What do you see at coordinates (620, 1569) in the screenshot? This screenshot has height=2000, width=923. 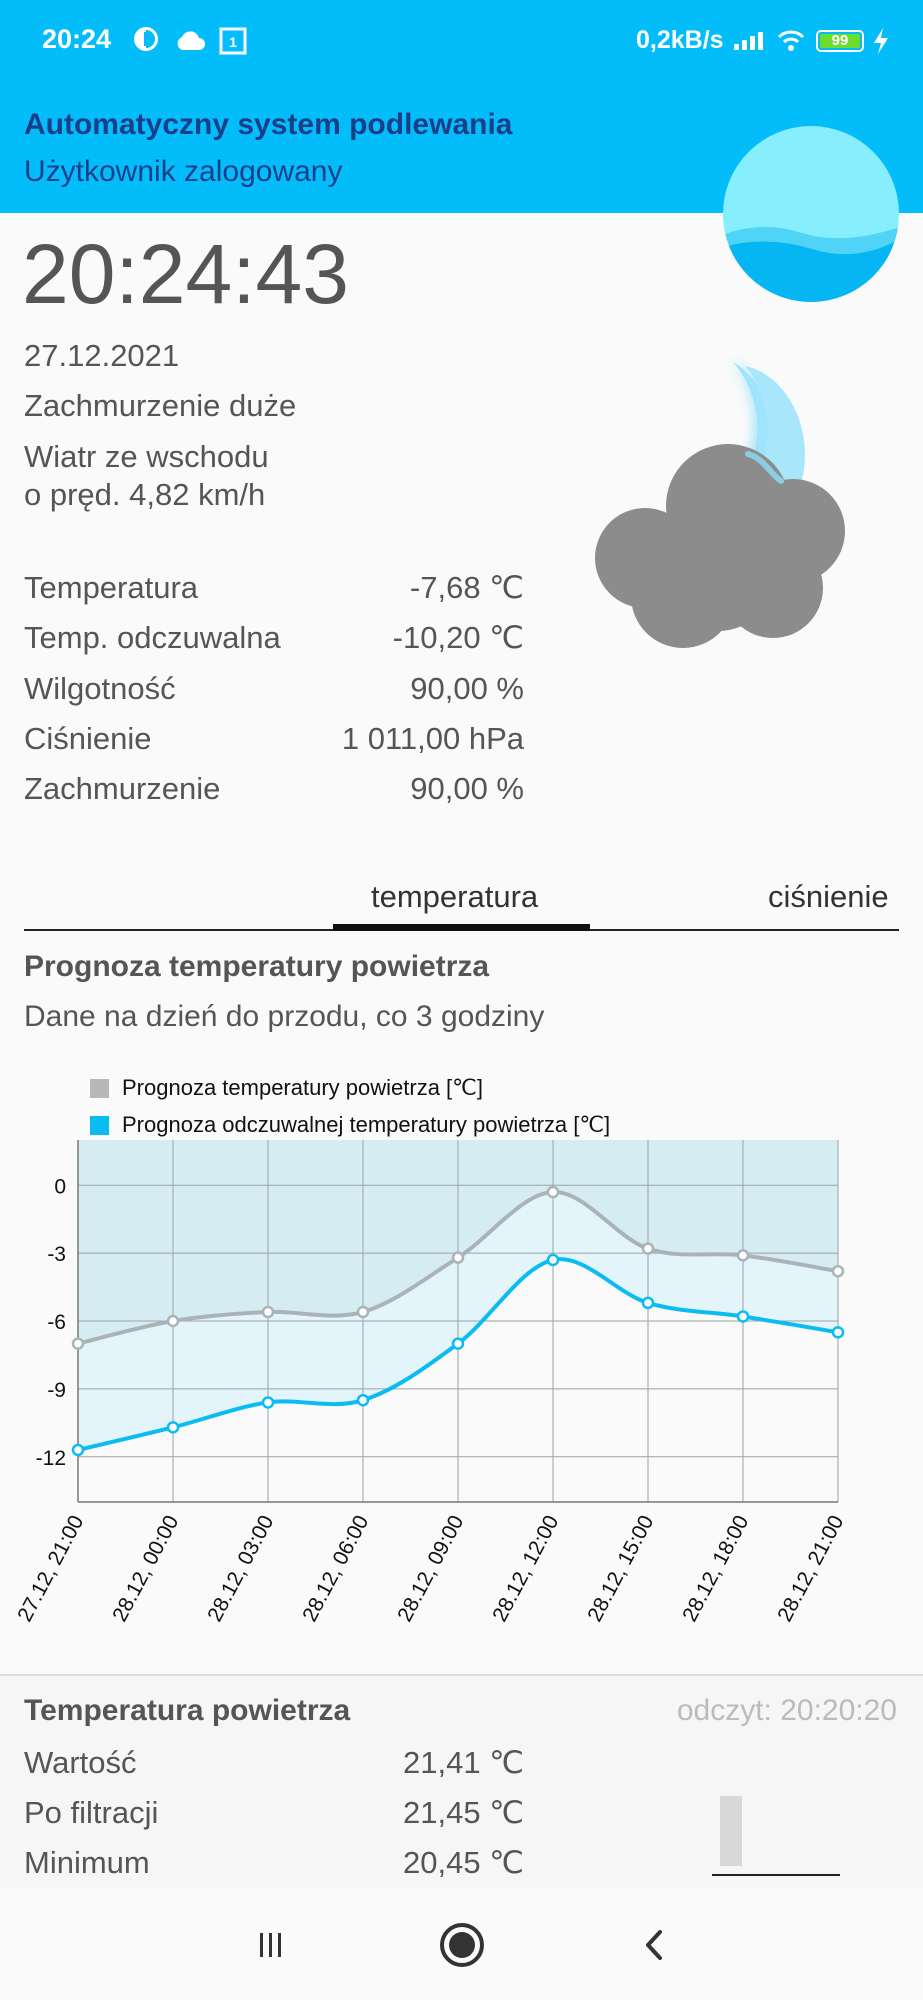 I see `x-tick-label: 28.12, 15:00` at bounding box center [620, 1569].